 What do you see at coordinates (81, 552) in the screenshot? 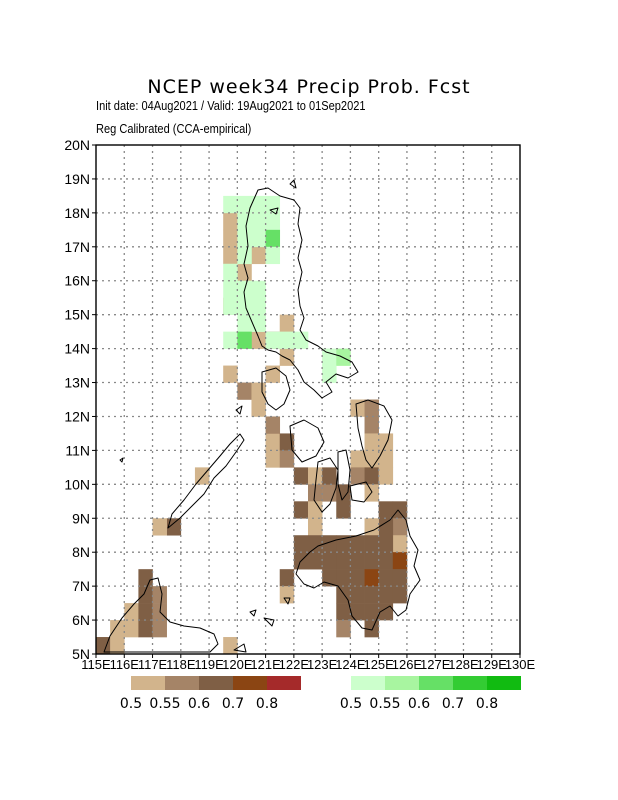
I see `lat-tick-label: 8N` at bounding box center [81, 552].